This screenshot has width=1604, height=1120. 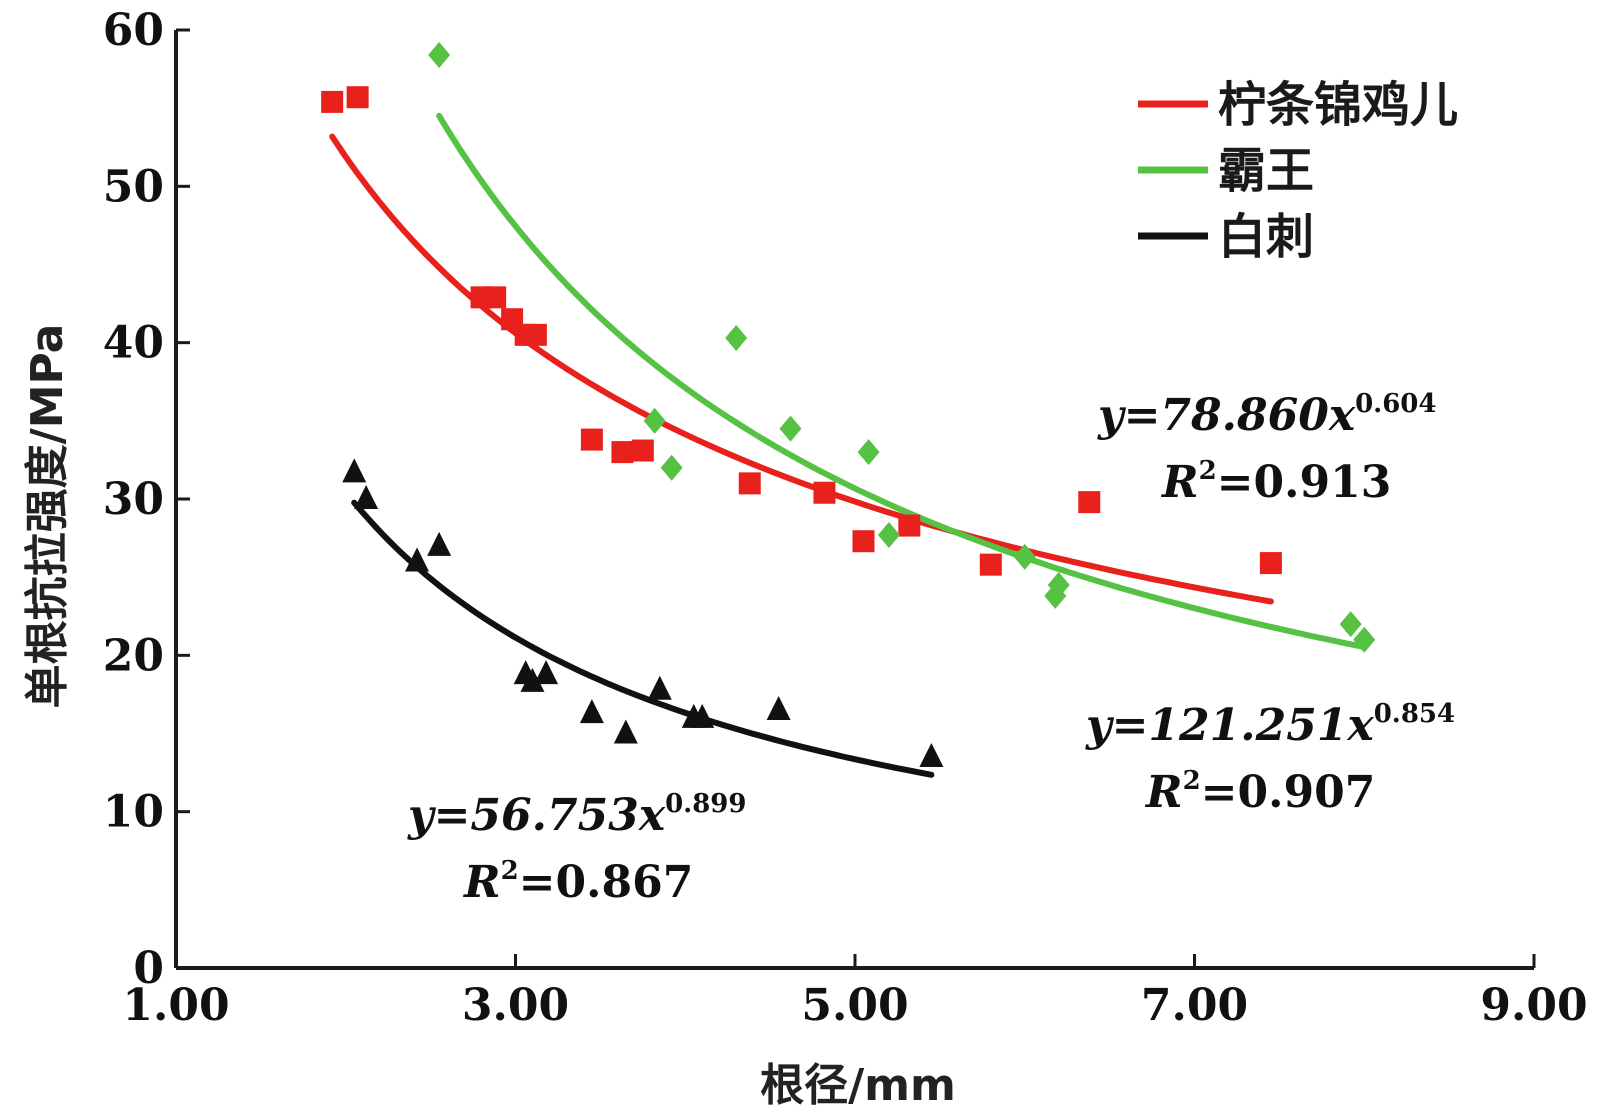 I want to click on r2-series-1: R2=0.907, so click(x=1259, y=792).